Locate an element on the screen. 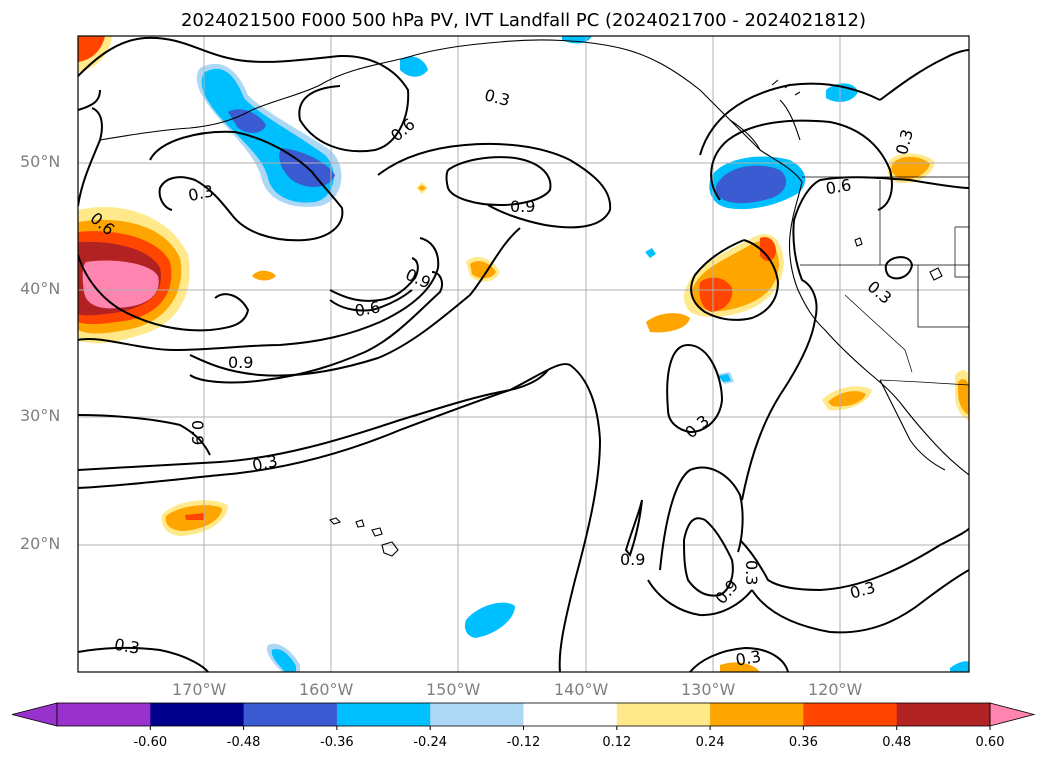  lon-label: 120°W is located at coordinates (835, 689).